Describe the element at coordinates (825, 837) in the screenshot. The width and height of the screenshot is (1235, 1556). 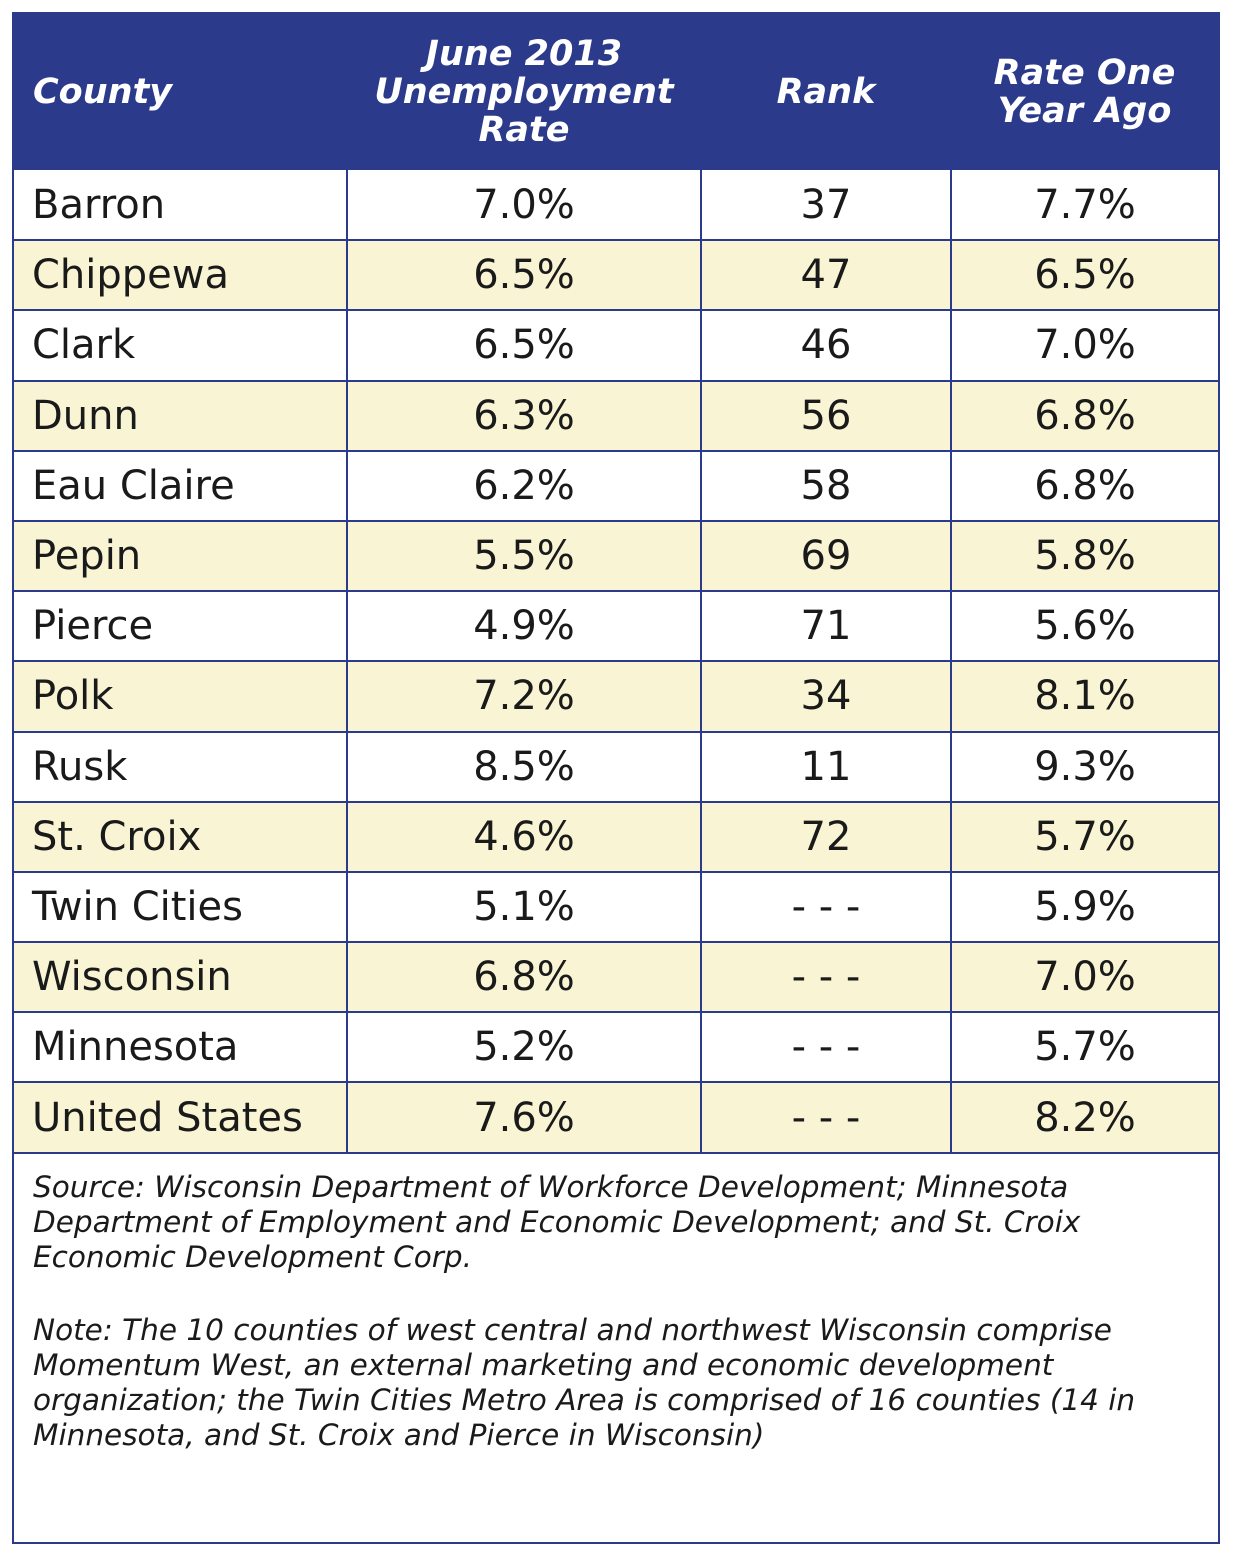
I see `cell-rank: 72` at that location.